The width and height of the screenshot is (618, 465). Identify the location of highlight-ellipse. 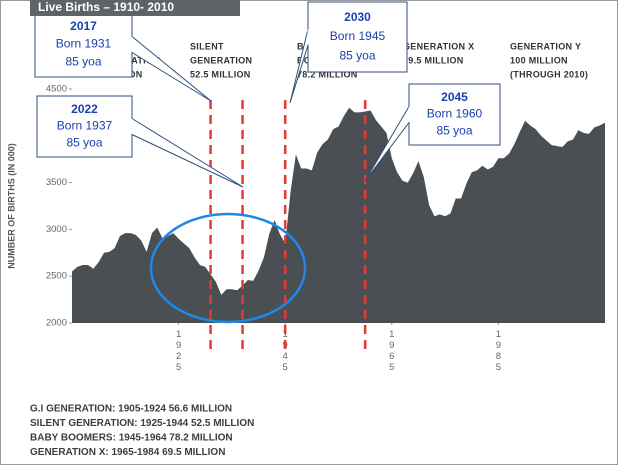
(228, 268).